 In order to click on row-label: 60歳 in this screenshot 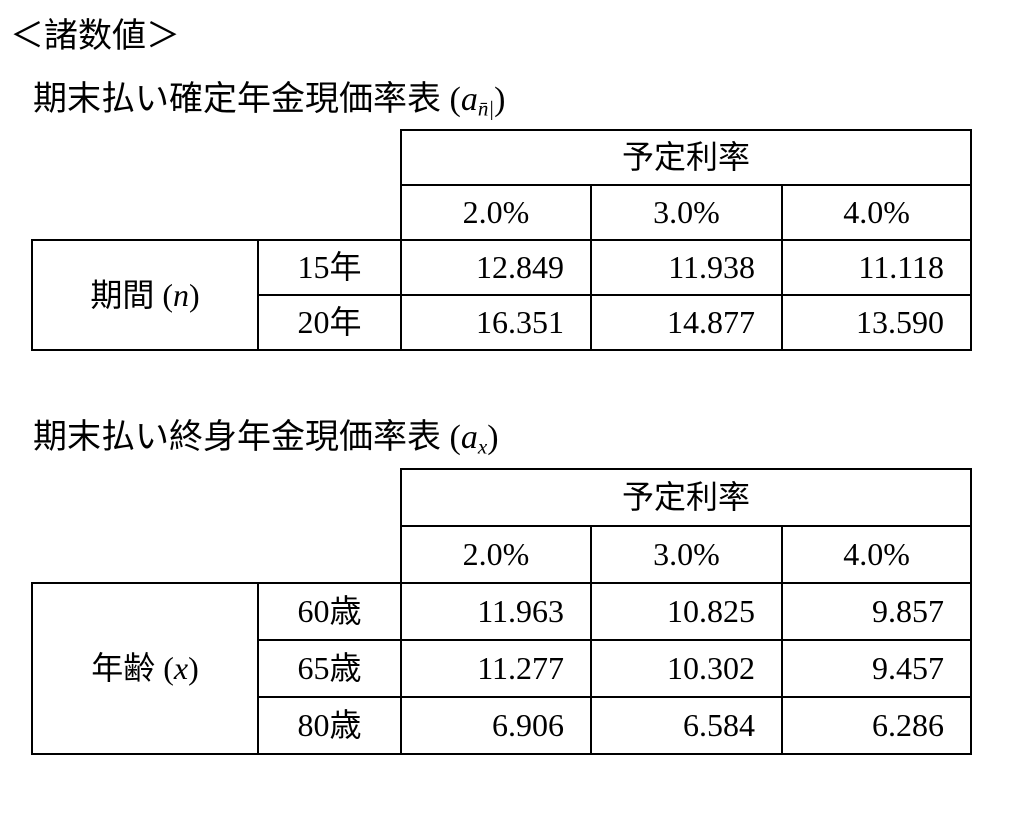, I will do `click(329, 611)`.